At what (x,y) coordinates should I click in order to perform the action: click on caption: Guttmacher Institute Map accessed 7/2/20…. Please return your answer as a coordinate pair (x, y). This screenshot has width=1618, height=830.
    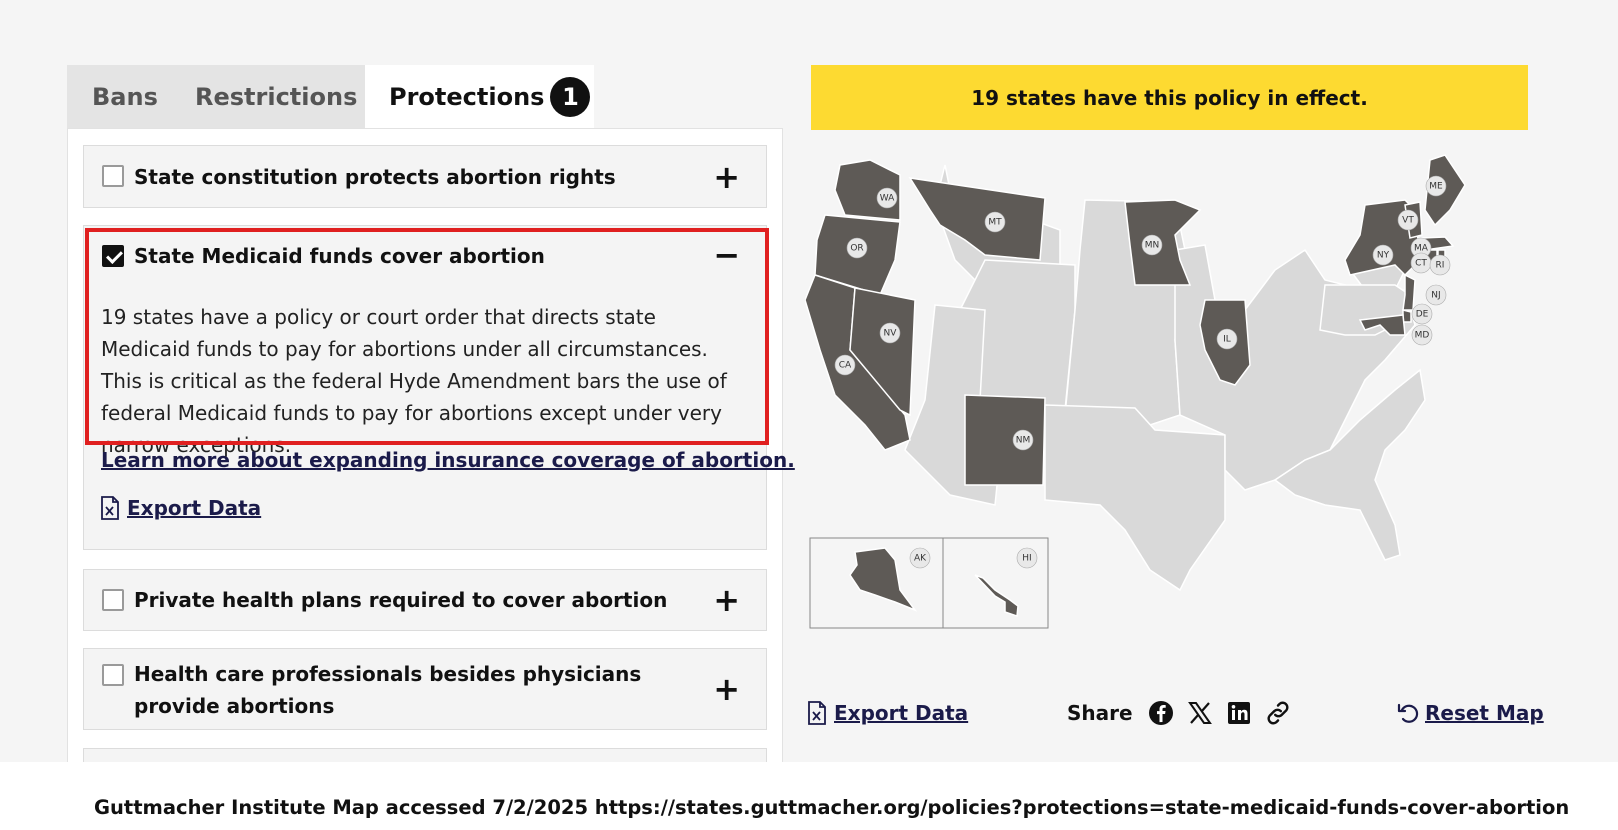
    Looking at the image, I should click on (832, 807).